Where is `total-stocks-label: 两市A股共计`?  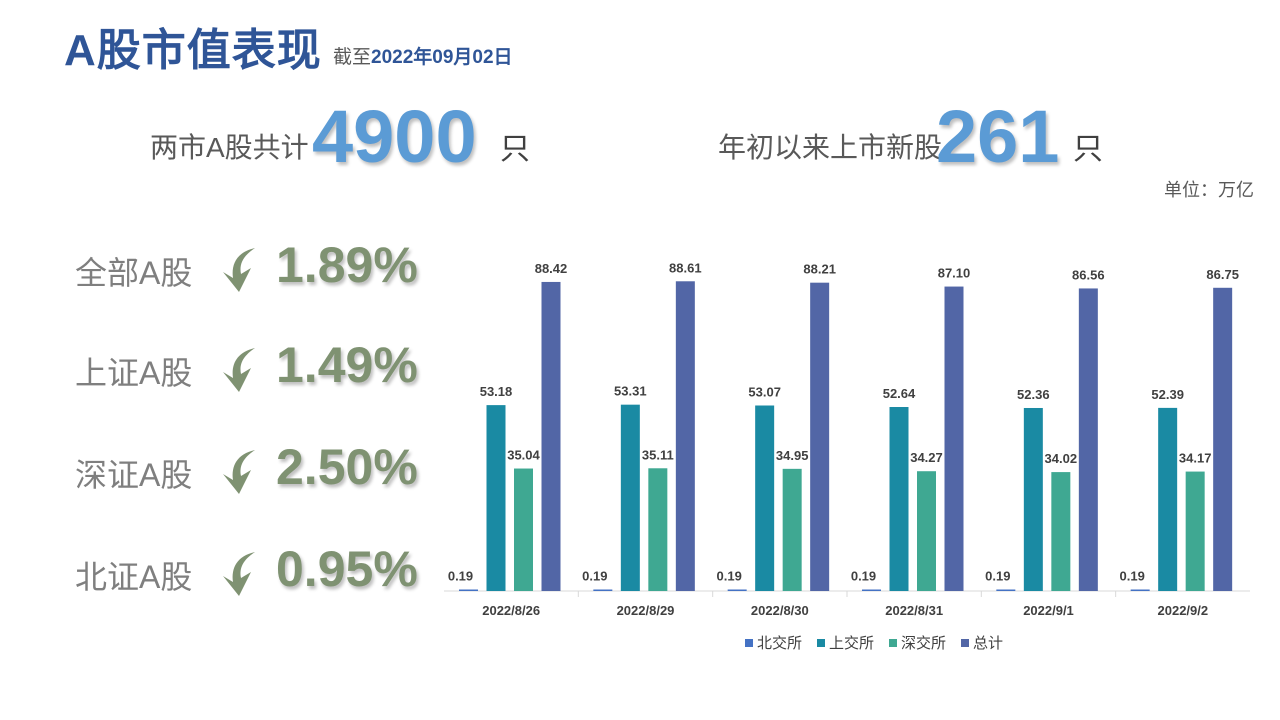 total-stocks-label: 两市A股共计 is located at coordinates (229, 147).